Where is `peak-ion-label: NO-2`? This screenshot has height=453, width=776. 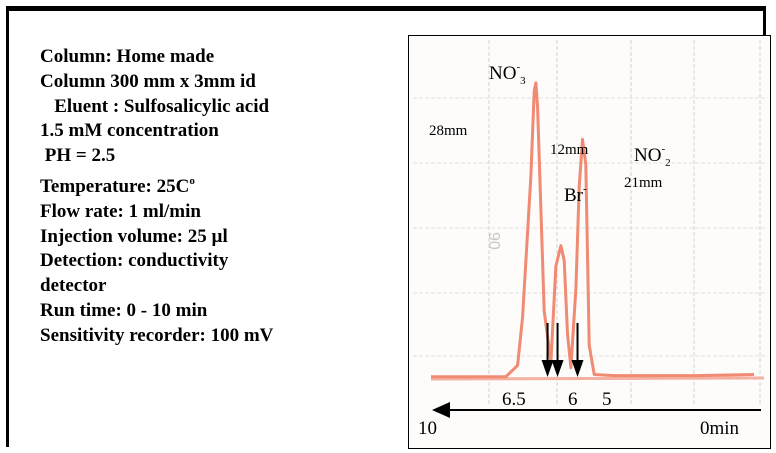 peak-ion-label: NO-2 is located at coordinates (652, 156).